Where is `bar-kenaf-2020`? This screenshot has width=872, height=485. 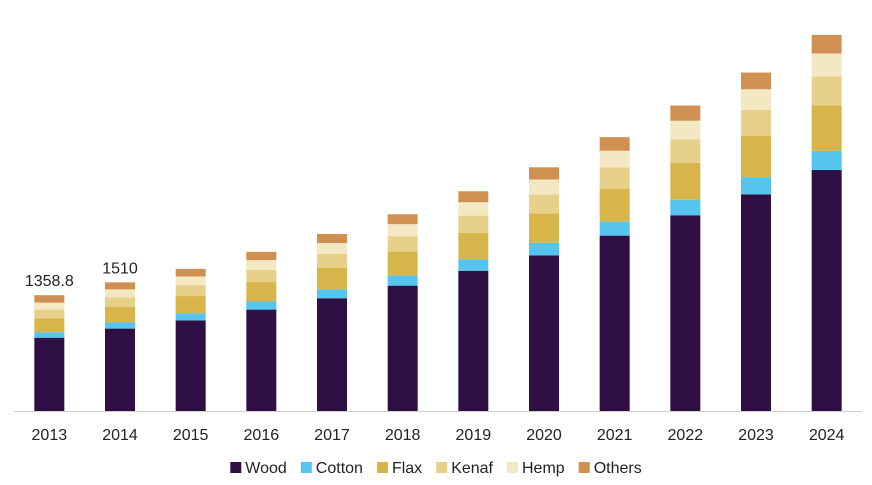 bar-kenaf-2020 is located at coordinates (544, 204).